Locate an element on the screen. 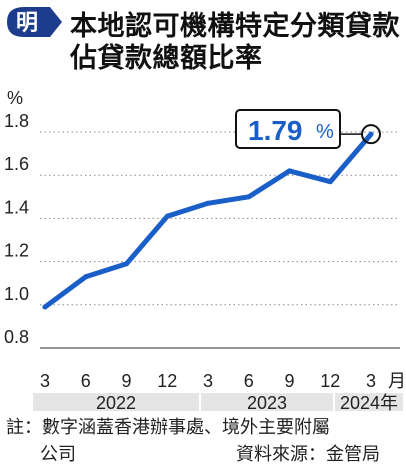 The image size is (406, 466). logo-glyph: 明 is located at coordinates (27, 23).